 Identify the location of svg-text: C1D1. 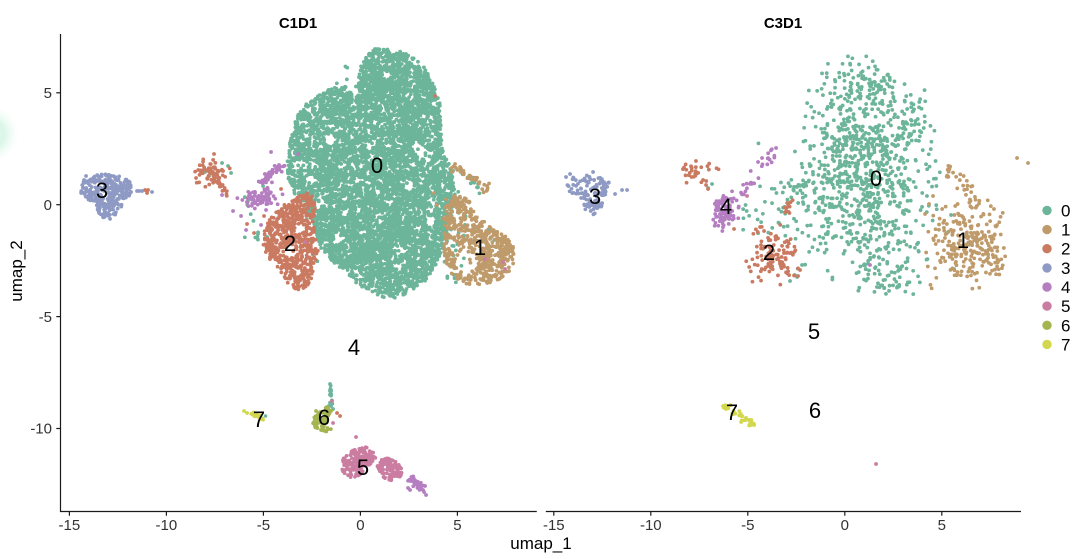
(298, 23).